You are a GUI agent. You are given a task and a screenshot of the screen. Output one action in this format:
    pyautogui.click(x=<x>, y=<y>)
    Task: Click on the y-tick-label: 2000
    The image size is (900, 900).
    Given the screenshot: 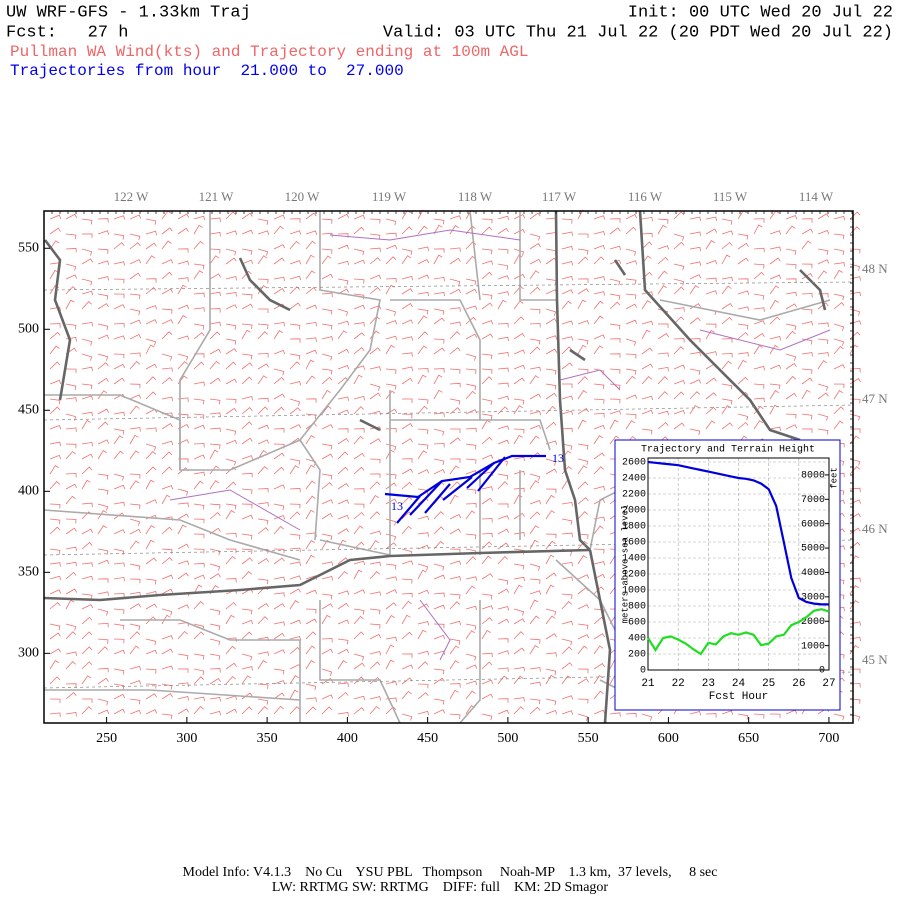 What is the action you would take?
    pyautogui.click(x=634, y=511)
    